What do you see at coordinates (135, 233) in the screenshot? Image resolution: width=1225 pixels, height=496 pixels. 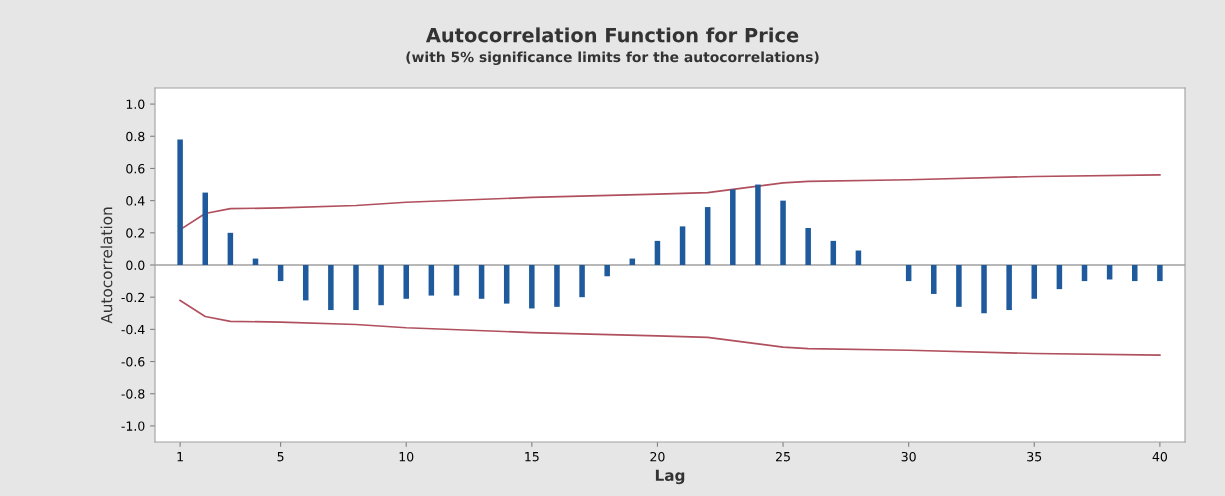 I see `y-tick-label: 0.2` at bounding box center [135, 233].